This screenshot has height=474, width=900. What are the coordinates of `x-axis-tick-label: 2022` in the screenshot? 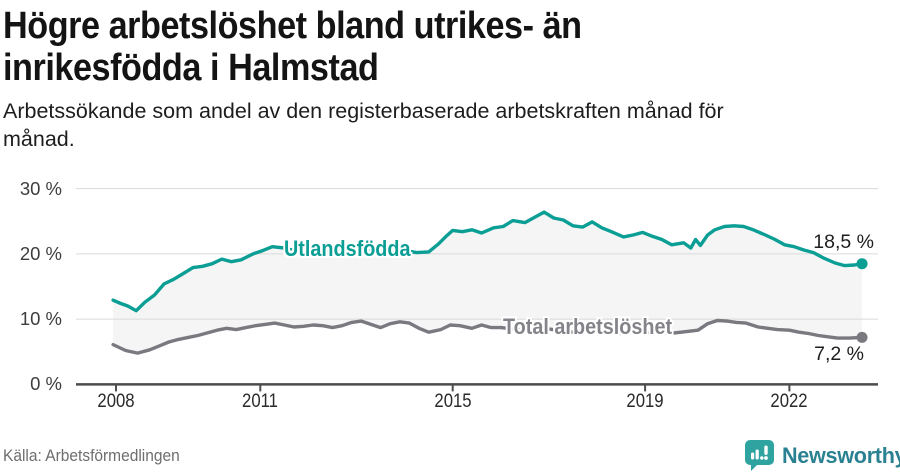 It's located at (789, 401).